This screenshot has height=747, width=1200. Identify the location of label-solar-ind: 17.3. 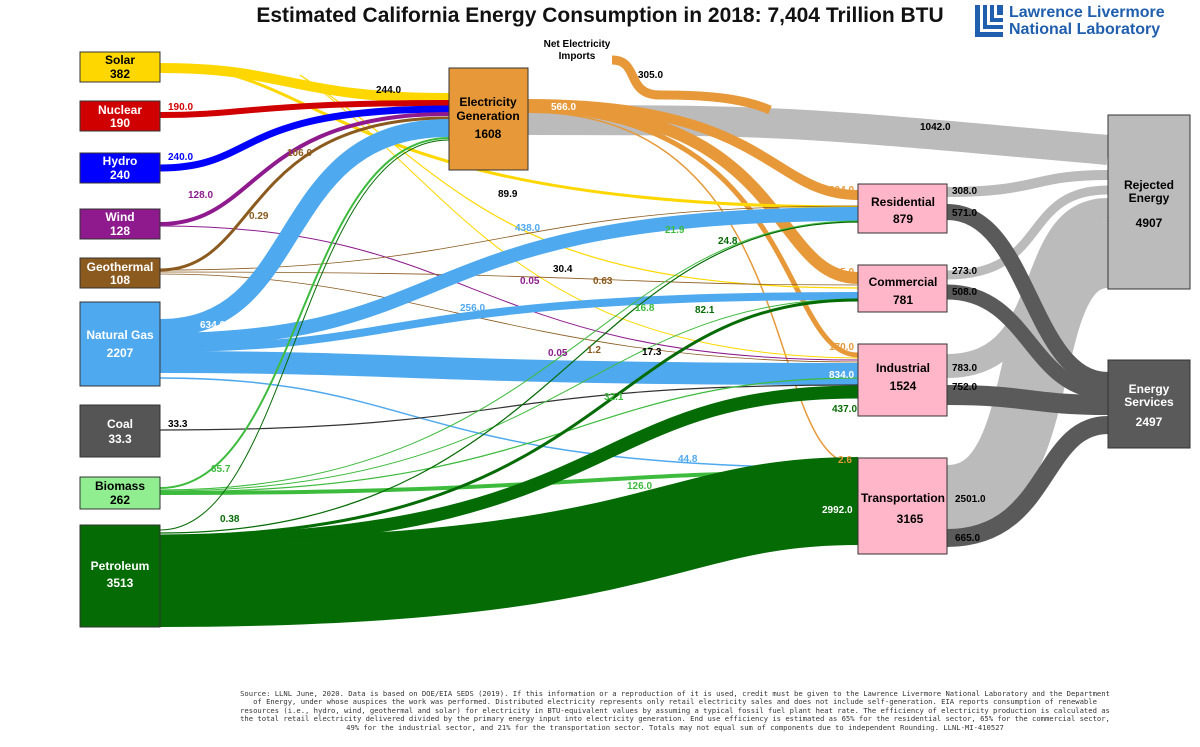
(652, 352).